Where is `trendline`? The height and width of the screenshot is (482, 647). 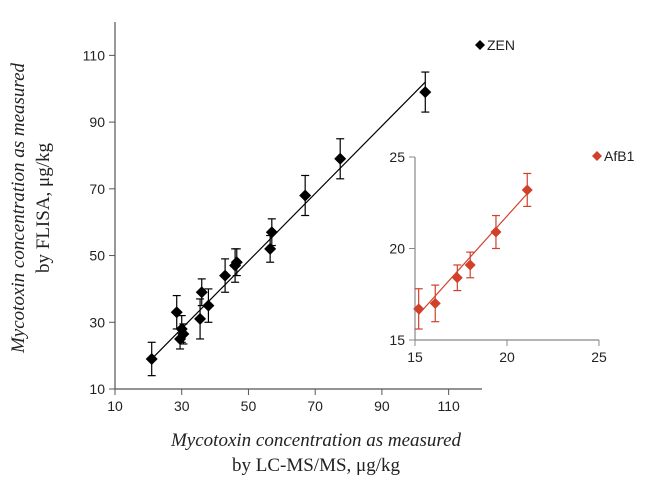
trendline is located at coordinates (473, 254).